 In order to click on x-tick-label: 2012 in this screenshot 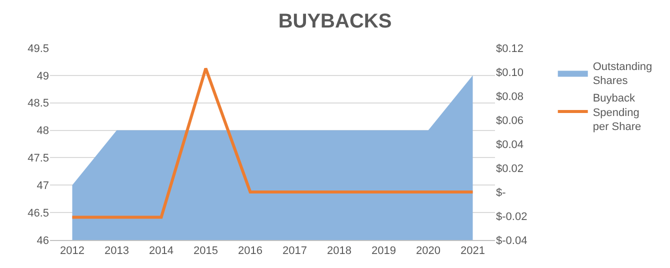, I will do `click(72, 251)`.